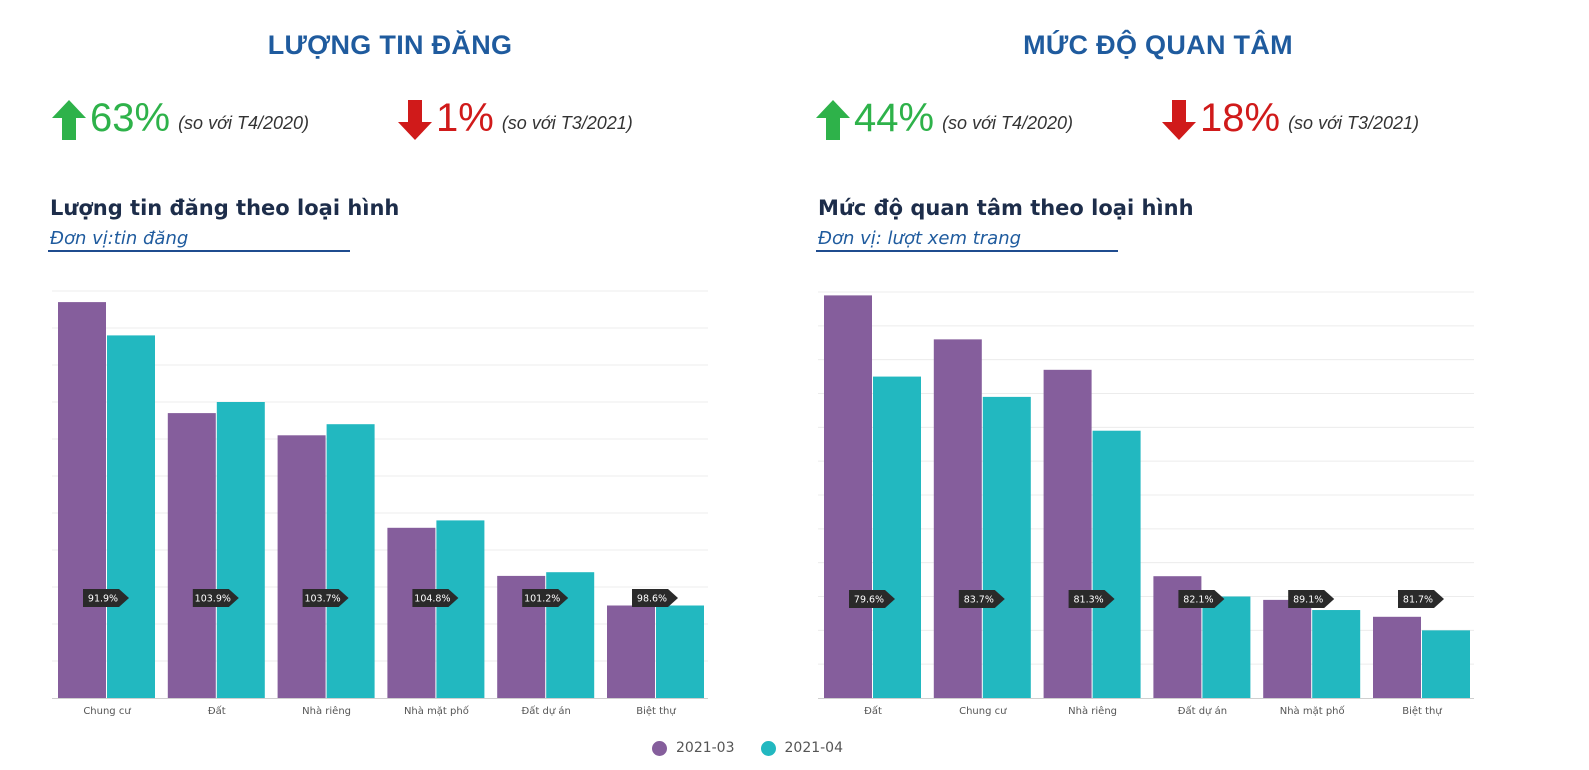 The height and width of the screenshot is (770, 1589). I want to click on chart-legend: 2021-03 2021-04, so click(760, 748).